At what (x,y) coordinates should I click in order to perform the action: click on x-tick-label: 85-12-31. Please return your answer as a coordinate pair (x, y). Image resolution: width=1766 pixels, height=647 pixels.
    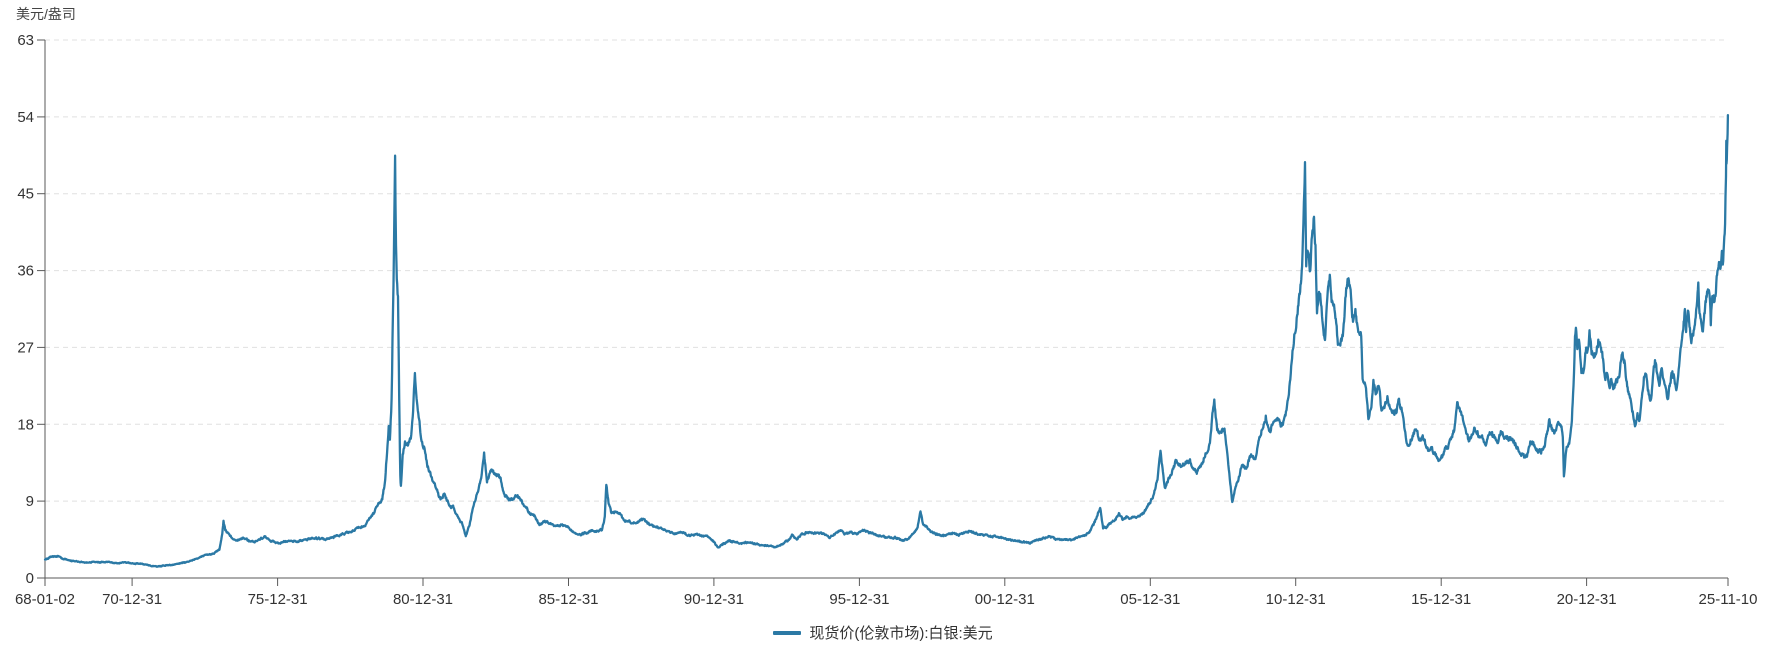
    Looking at the image, I should click on (568, 599).